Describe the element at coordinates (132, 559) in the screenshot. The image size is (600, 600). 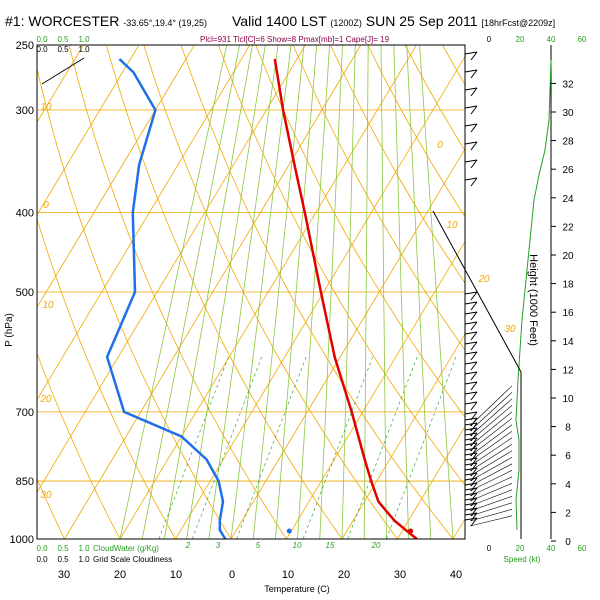
I see `grid-scale-label: Grid Scale Cloudiness` at that location.